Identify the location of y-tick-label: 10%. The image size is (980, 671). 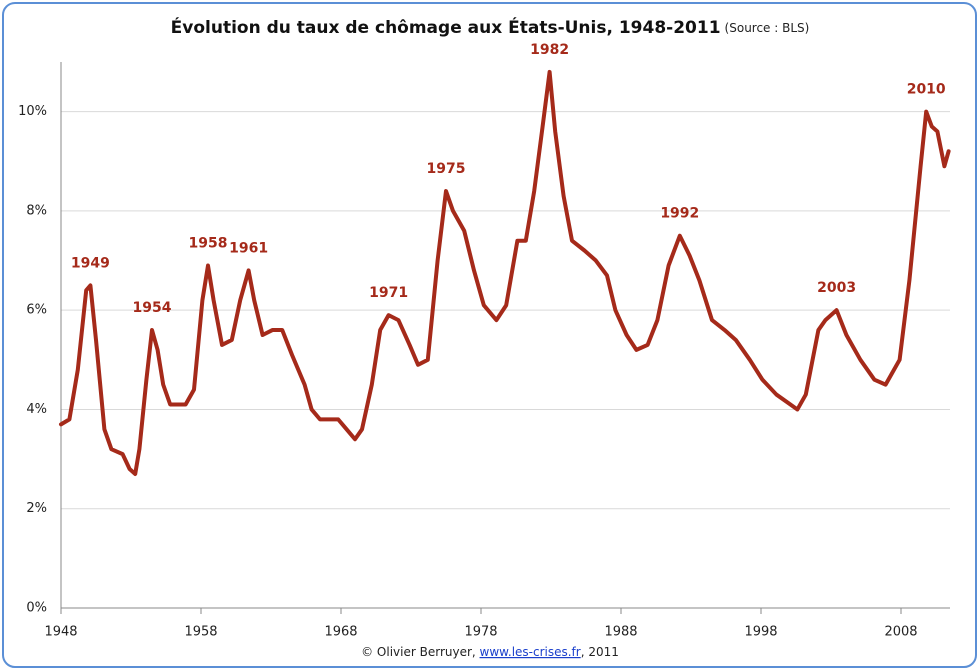
(32, 111).